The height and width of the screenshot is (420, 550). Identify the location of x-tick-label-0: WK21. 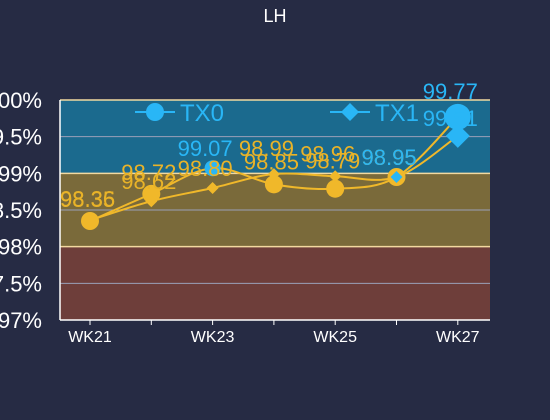
(90, 337).